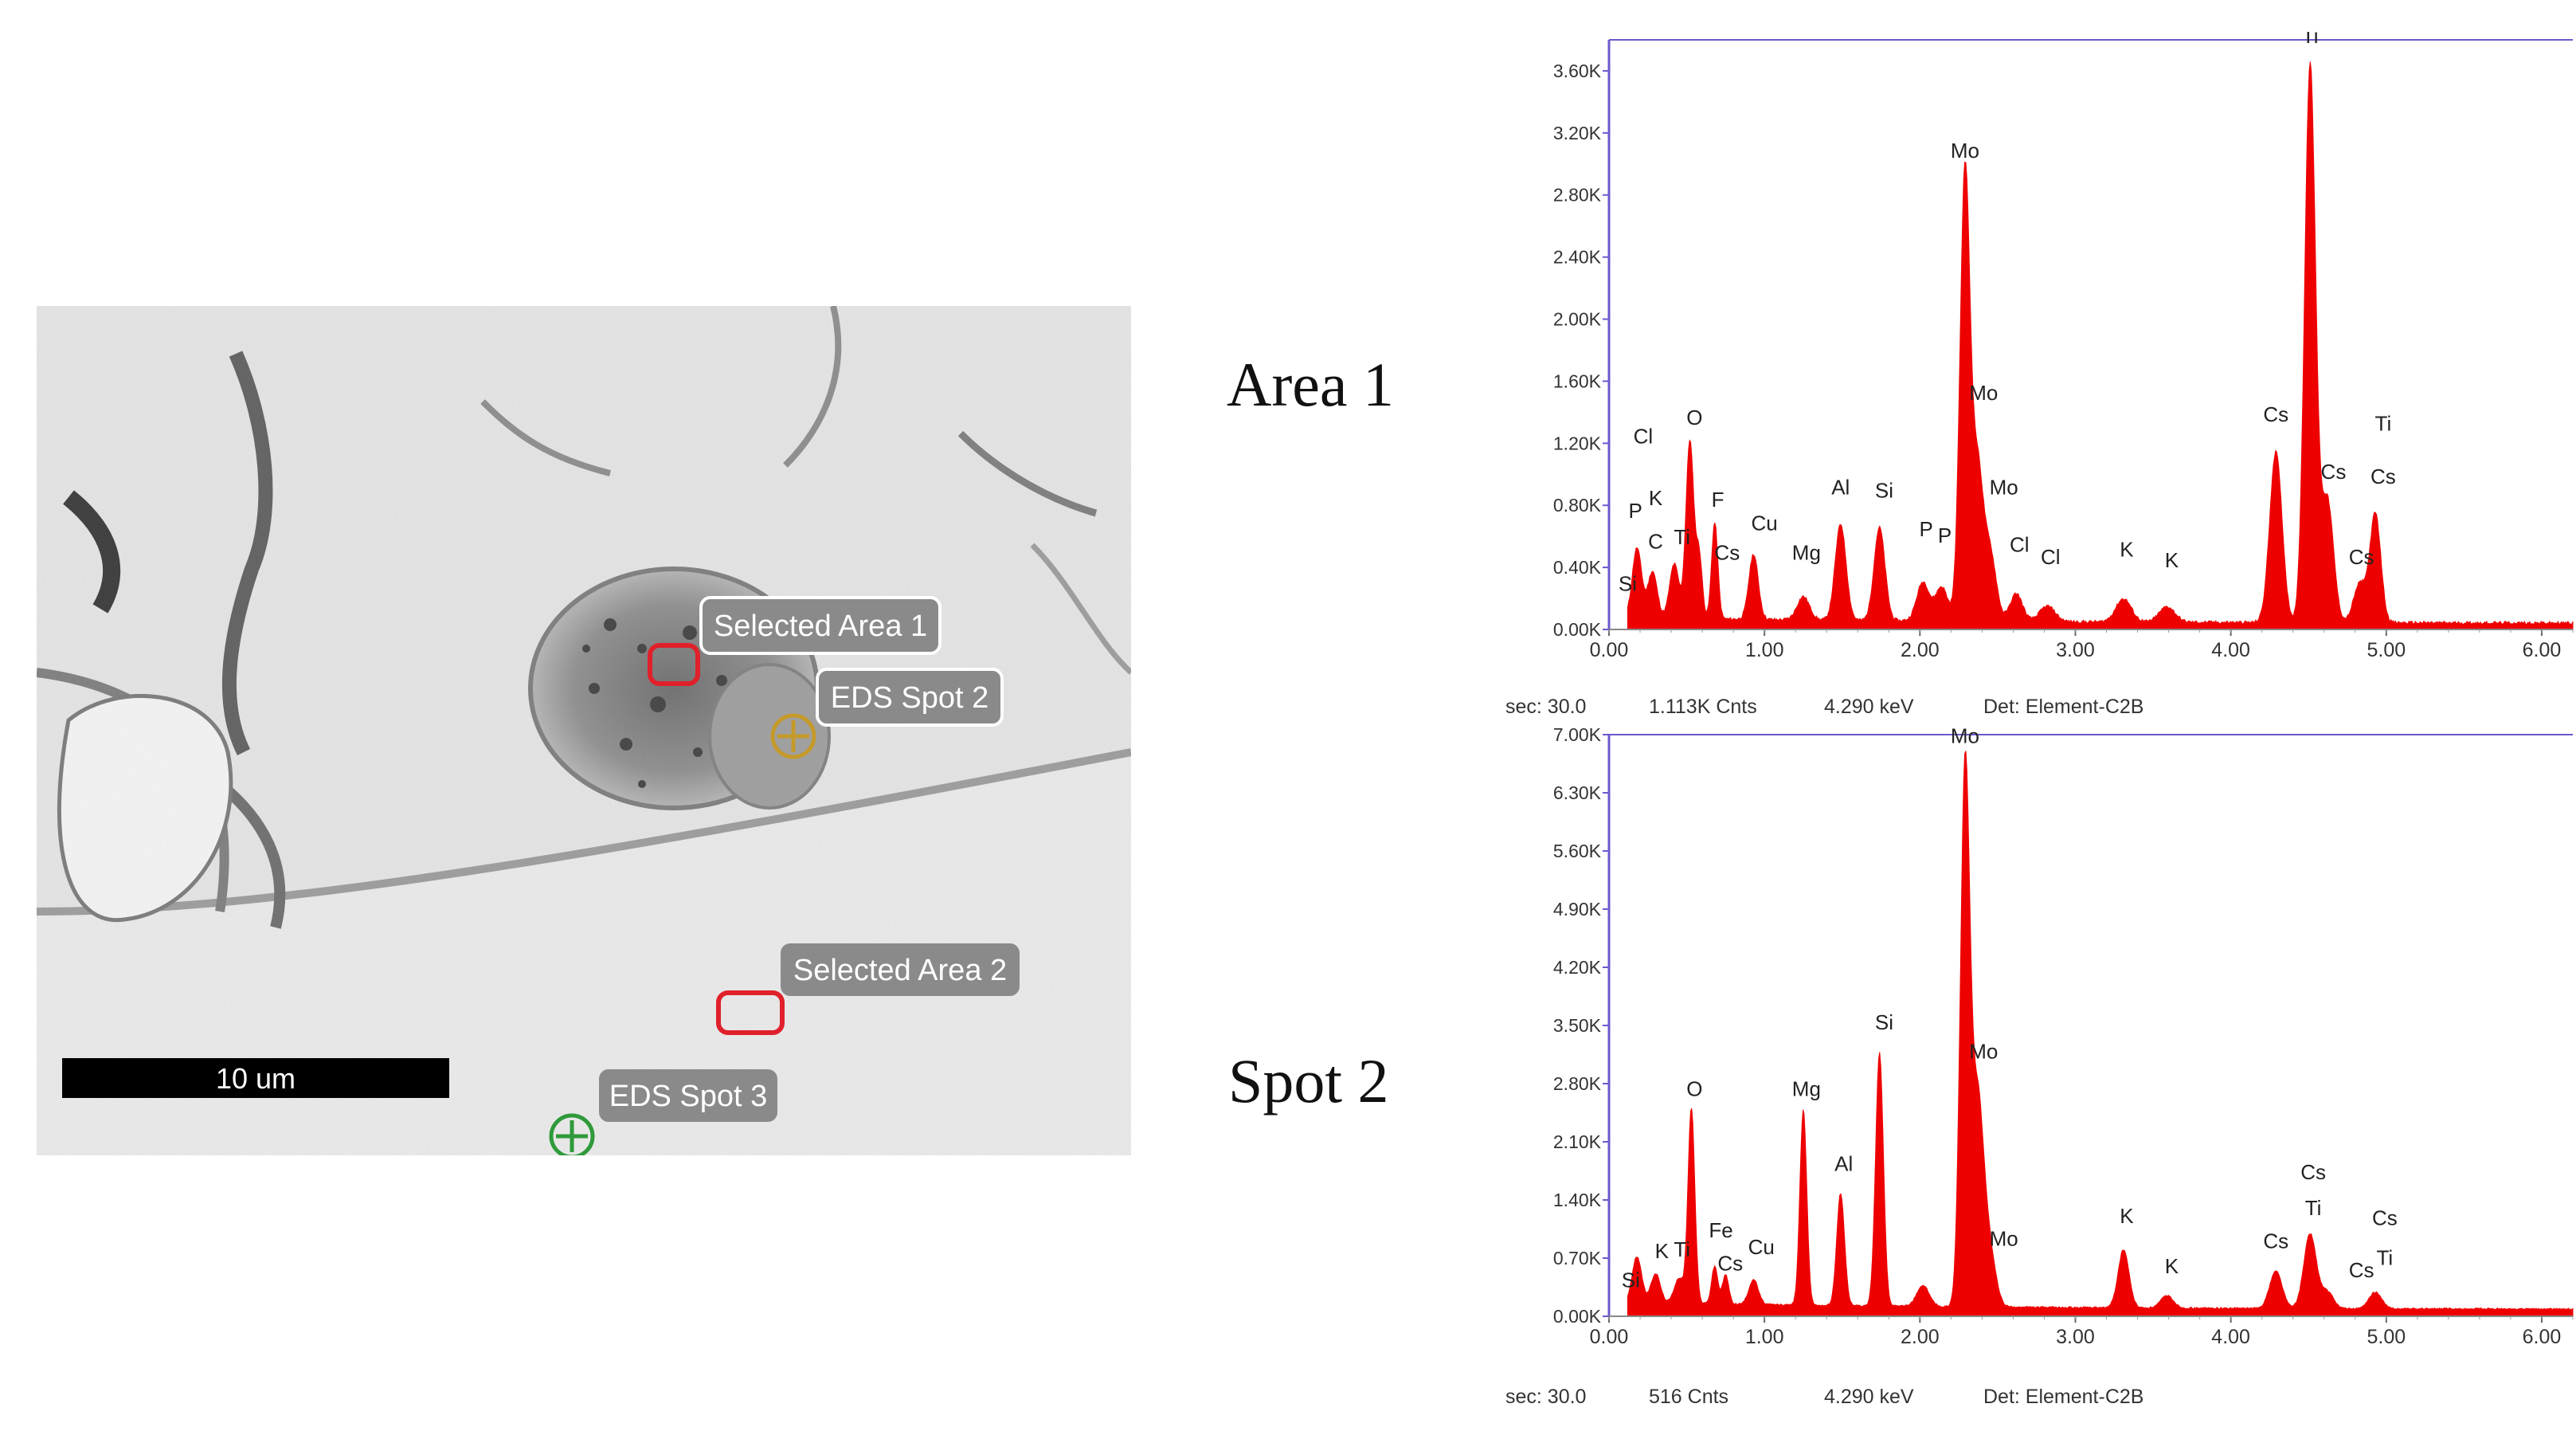 This screenshot has width=2576, height=1439. Describe the element at coordinates (1577, 1316) in the screenshot. I see `y-tick-label: 0.00K` at that location.